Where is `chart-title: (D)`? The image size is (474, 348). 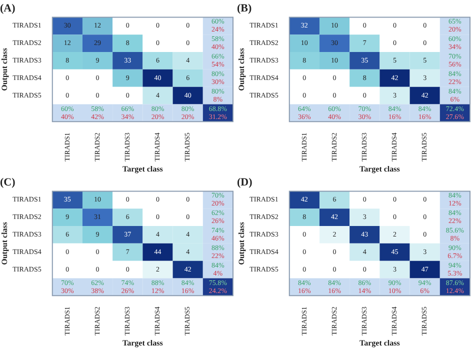
chart-title: (D) is located at coordinates (245, 182).